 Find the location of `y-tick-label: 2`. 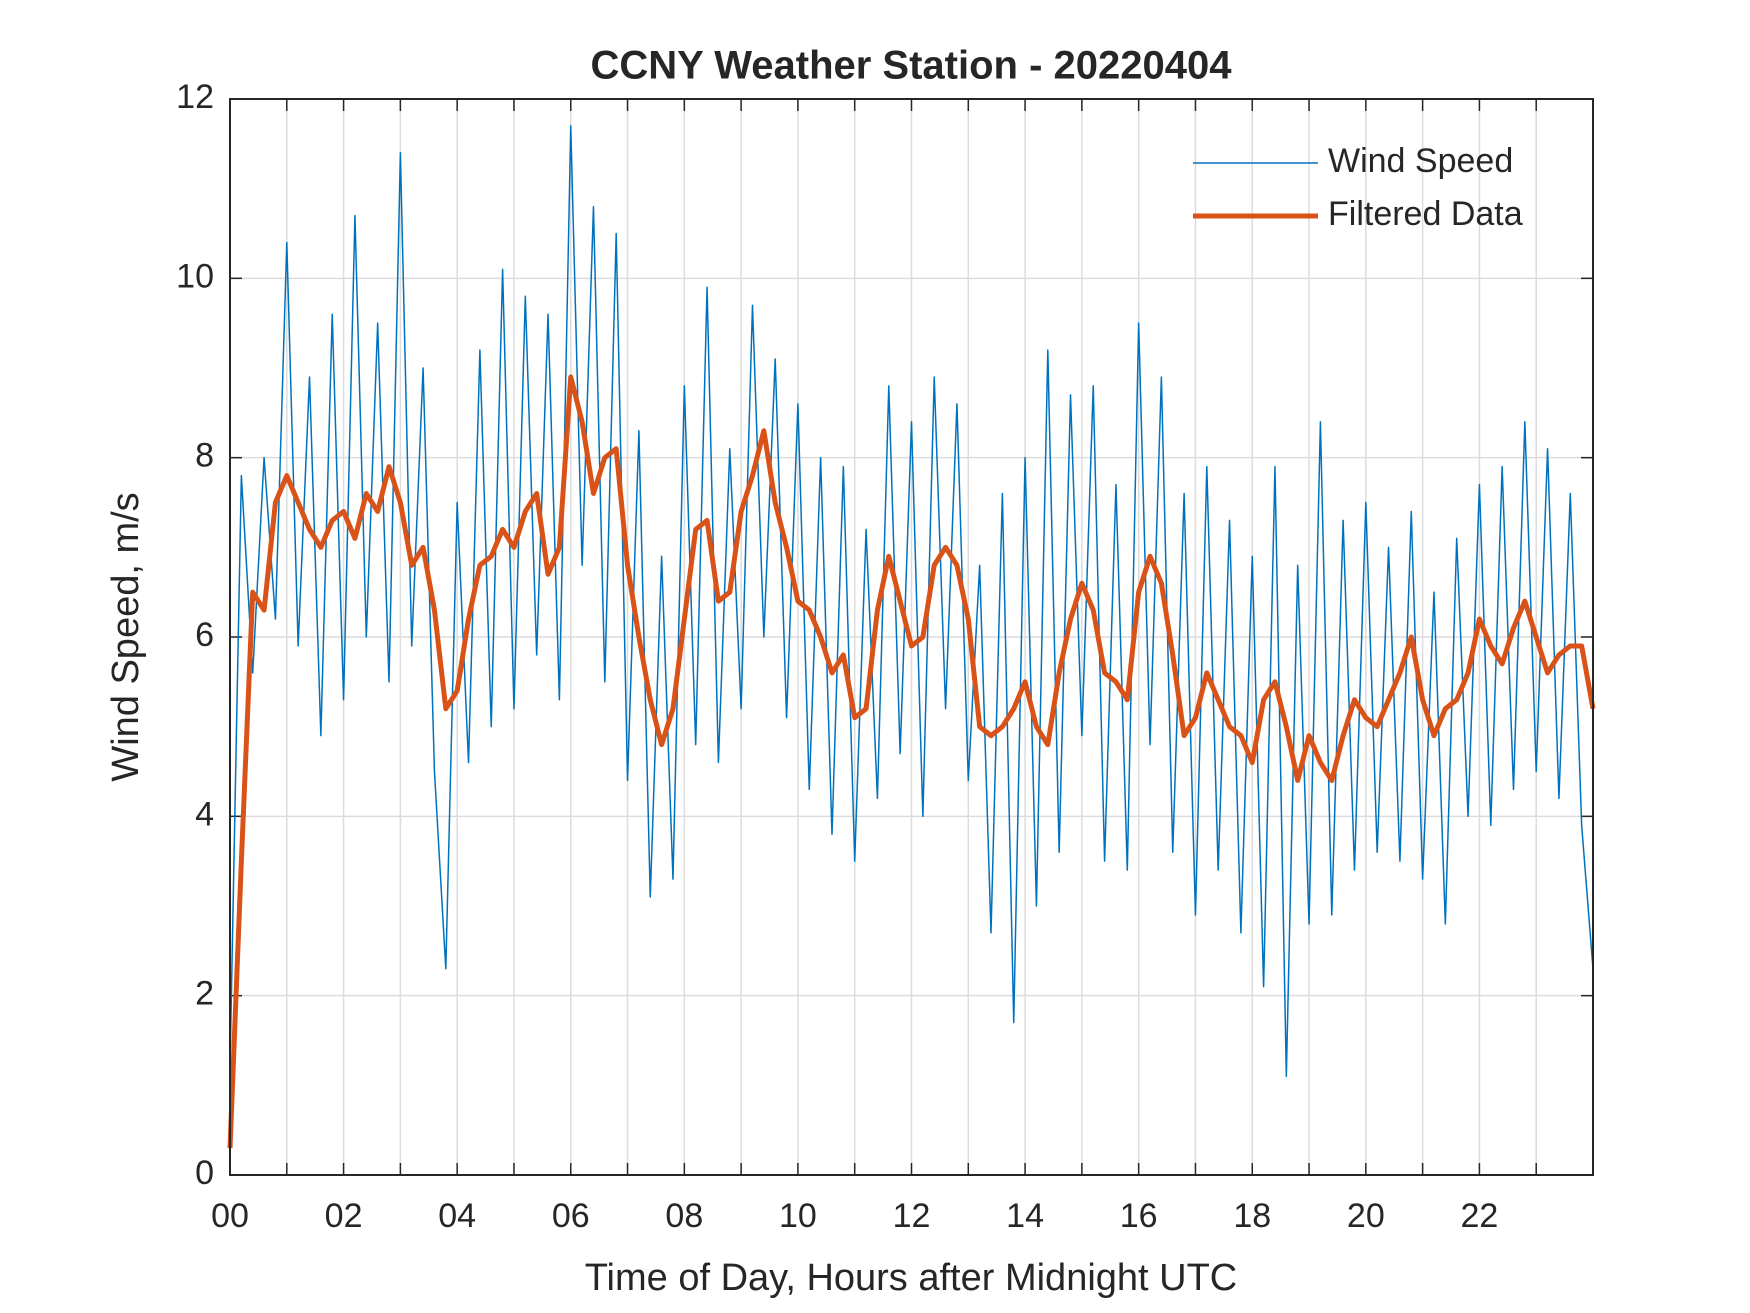

y-tick-label: 2 is located at coordinates (204, 994).